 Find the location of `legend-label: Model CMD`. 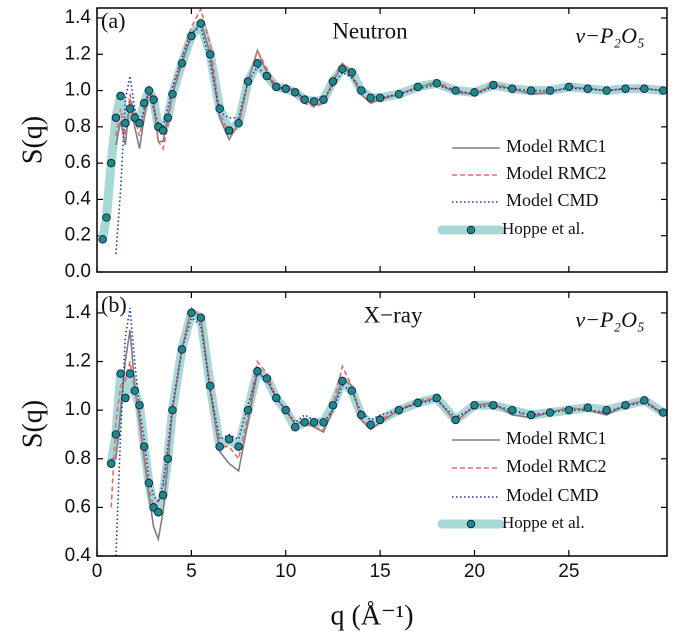

legend-label: Model CMD is located at coordinates (552, 200).